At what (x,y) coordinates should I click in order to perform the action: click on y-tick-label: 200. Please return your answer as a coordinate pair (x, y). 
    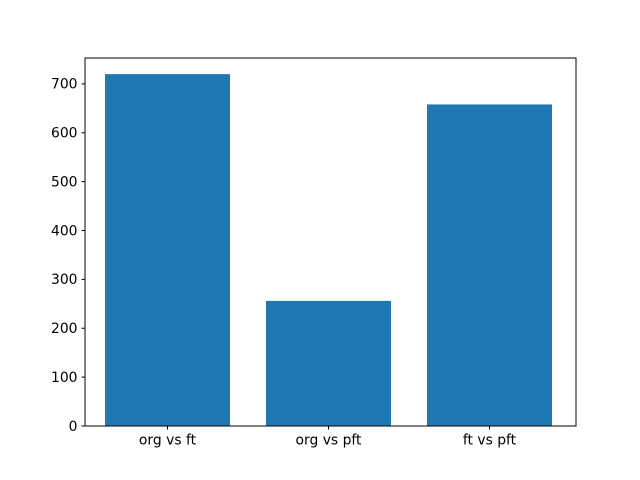
    Looking at the image, I should click on (64, 329).